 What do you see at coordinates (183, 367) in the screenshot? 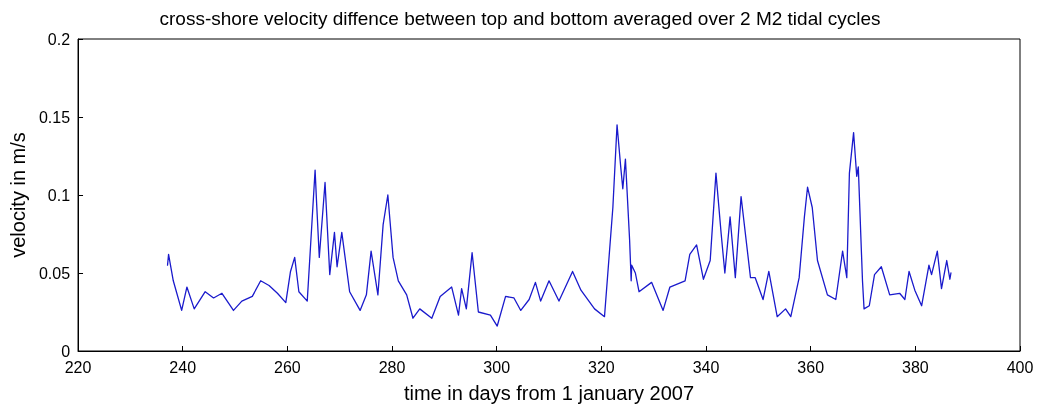
I see `x-tick-label: 240` at bounding box center [183, 367].